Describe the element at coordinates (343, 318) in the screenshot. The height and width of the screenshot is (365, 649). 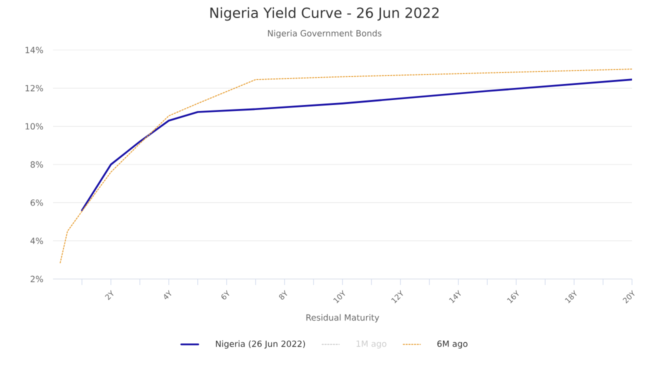
I see `x-axis-title: Residual Maturity` at that location.